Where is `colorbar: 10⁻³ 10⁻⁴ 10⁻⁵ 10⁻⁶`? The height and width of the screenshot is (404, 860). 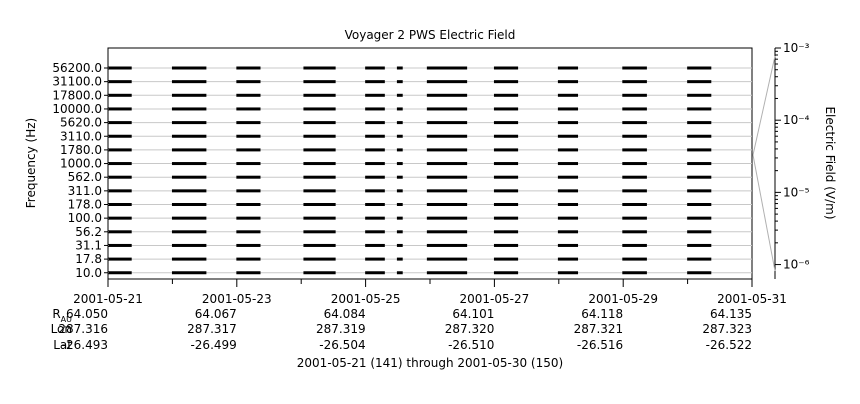
colorbar: 10⁻³ 10⁻⁴ 10⁻⁵ 10⁻⁶ is located at coordinates (781, 160).